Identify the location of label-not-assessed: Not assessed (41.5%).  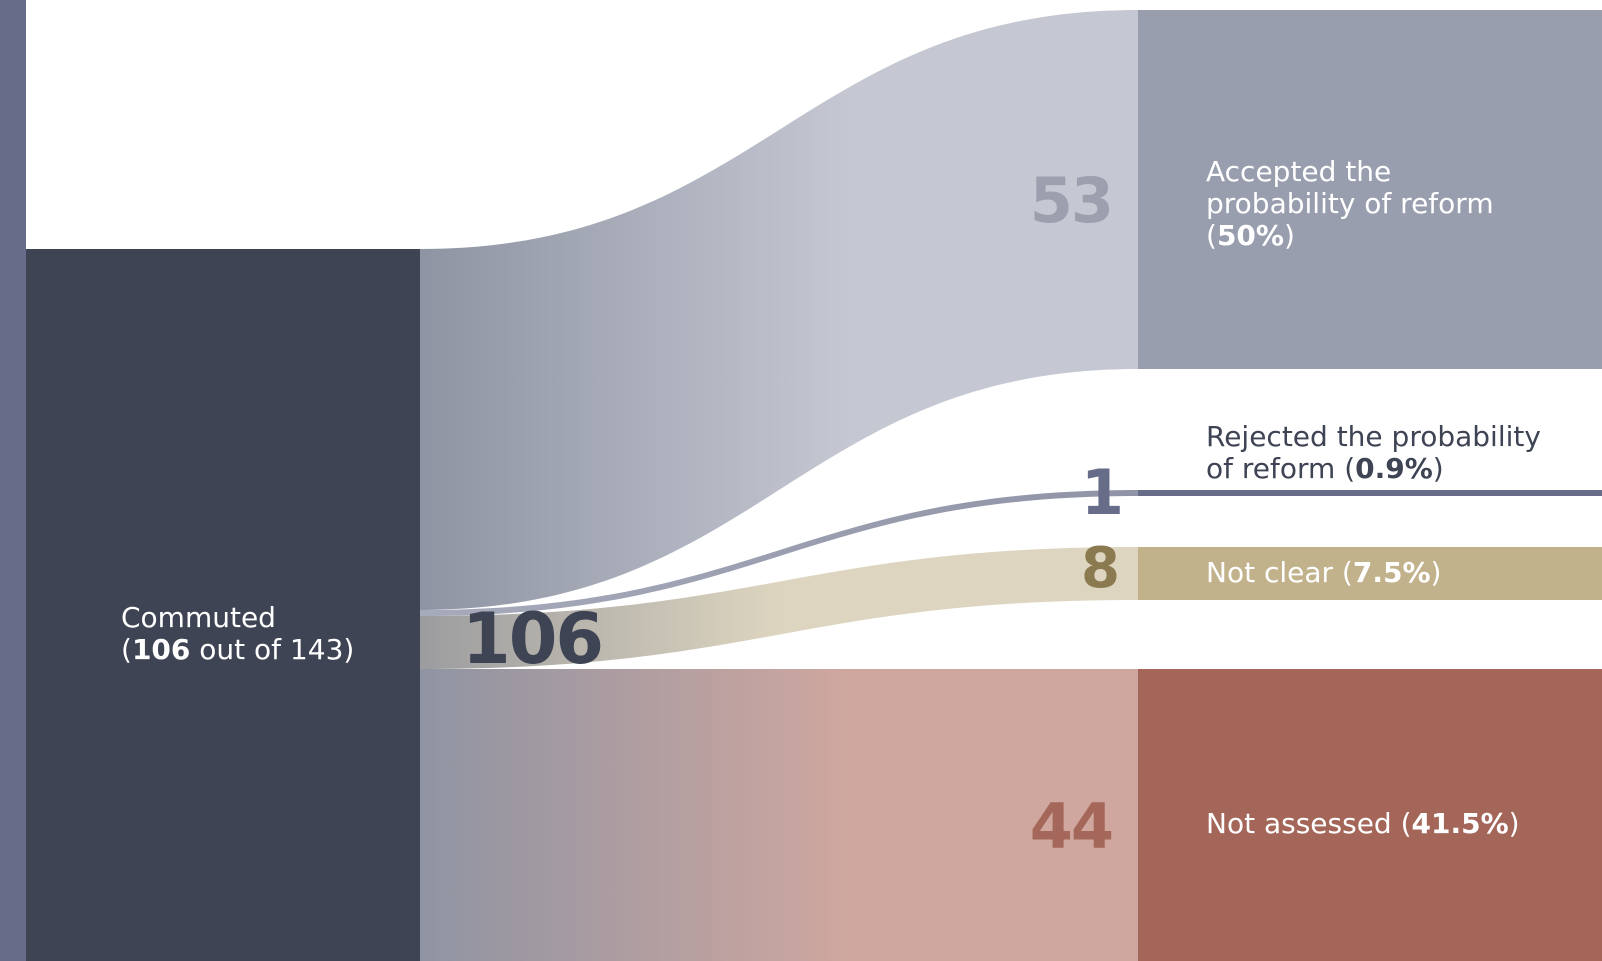
(1363, 823).